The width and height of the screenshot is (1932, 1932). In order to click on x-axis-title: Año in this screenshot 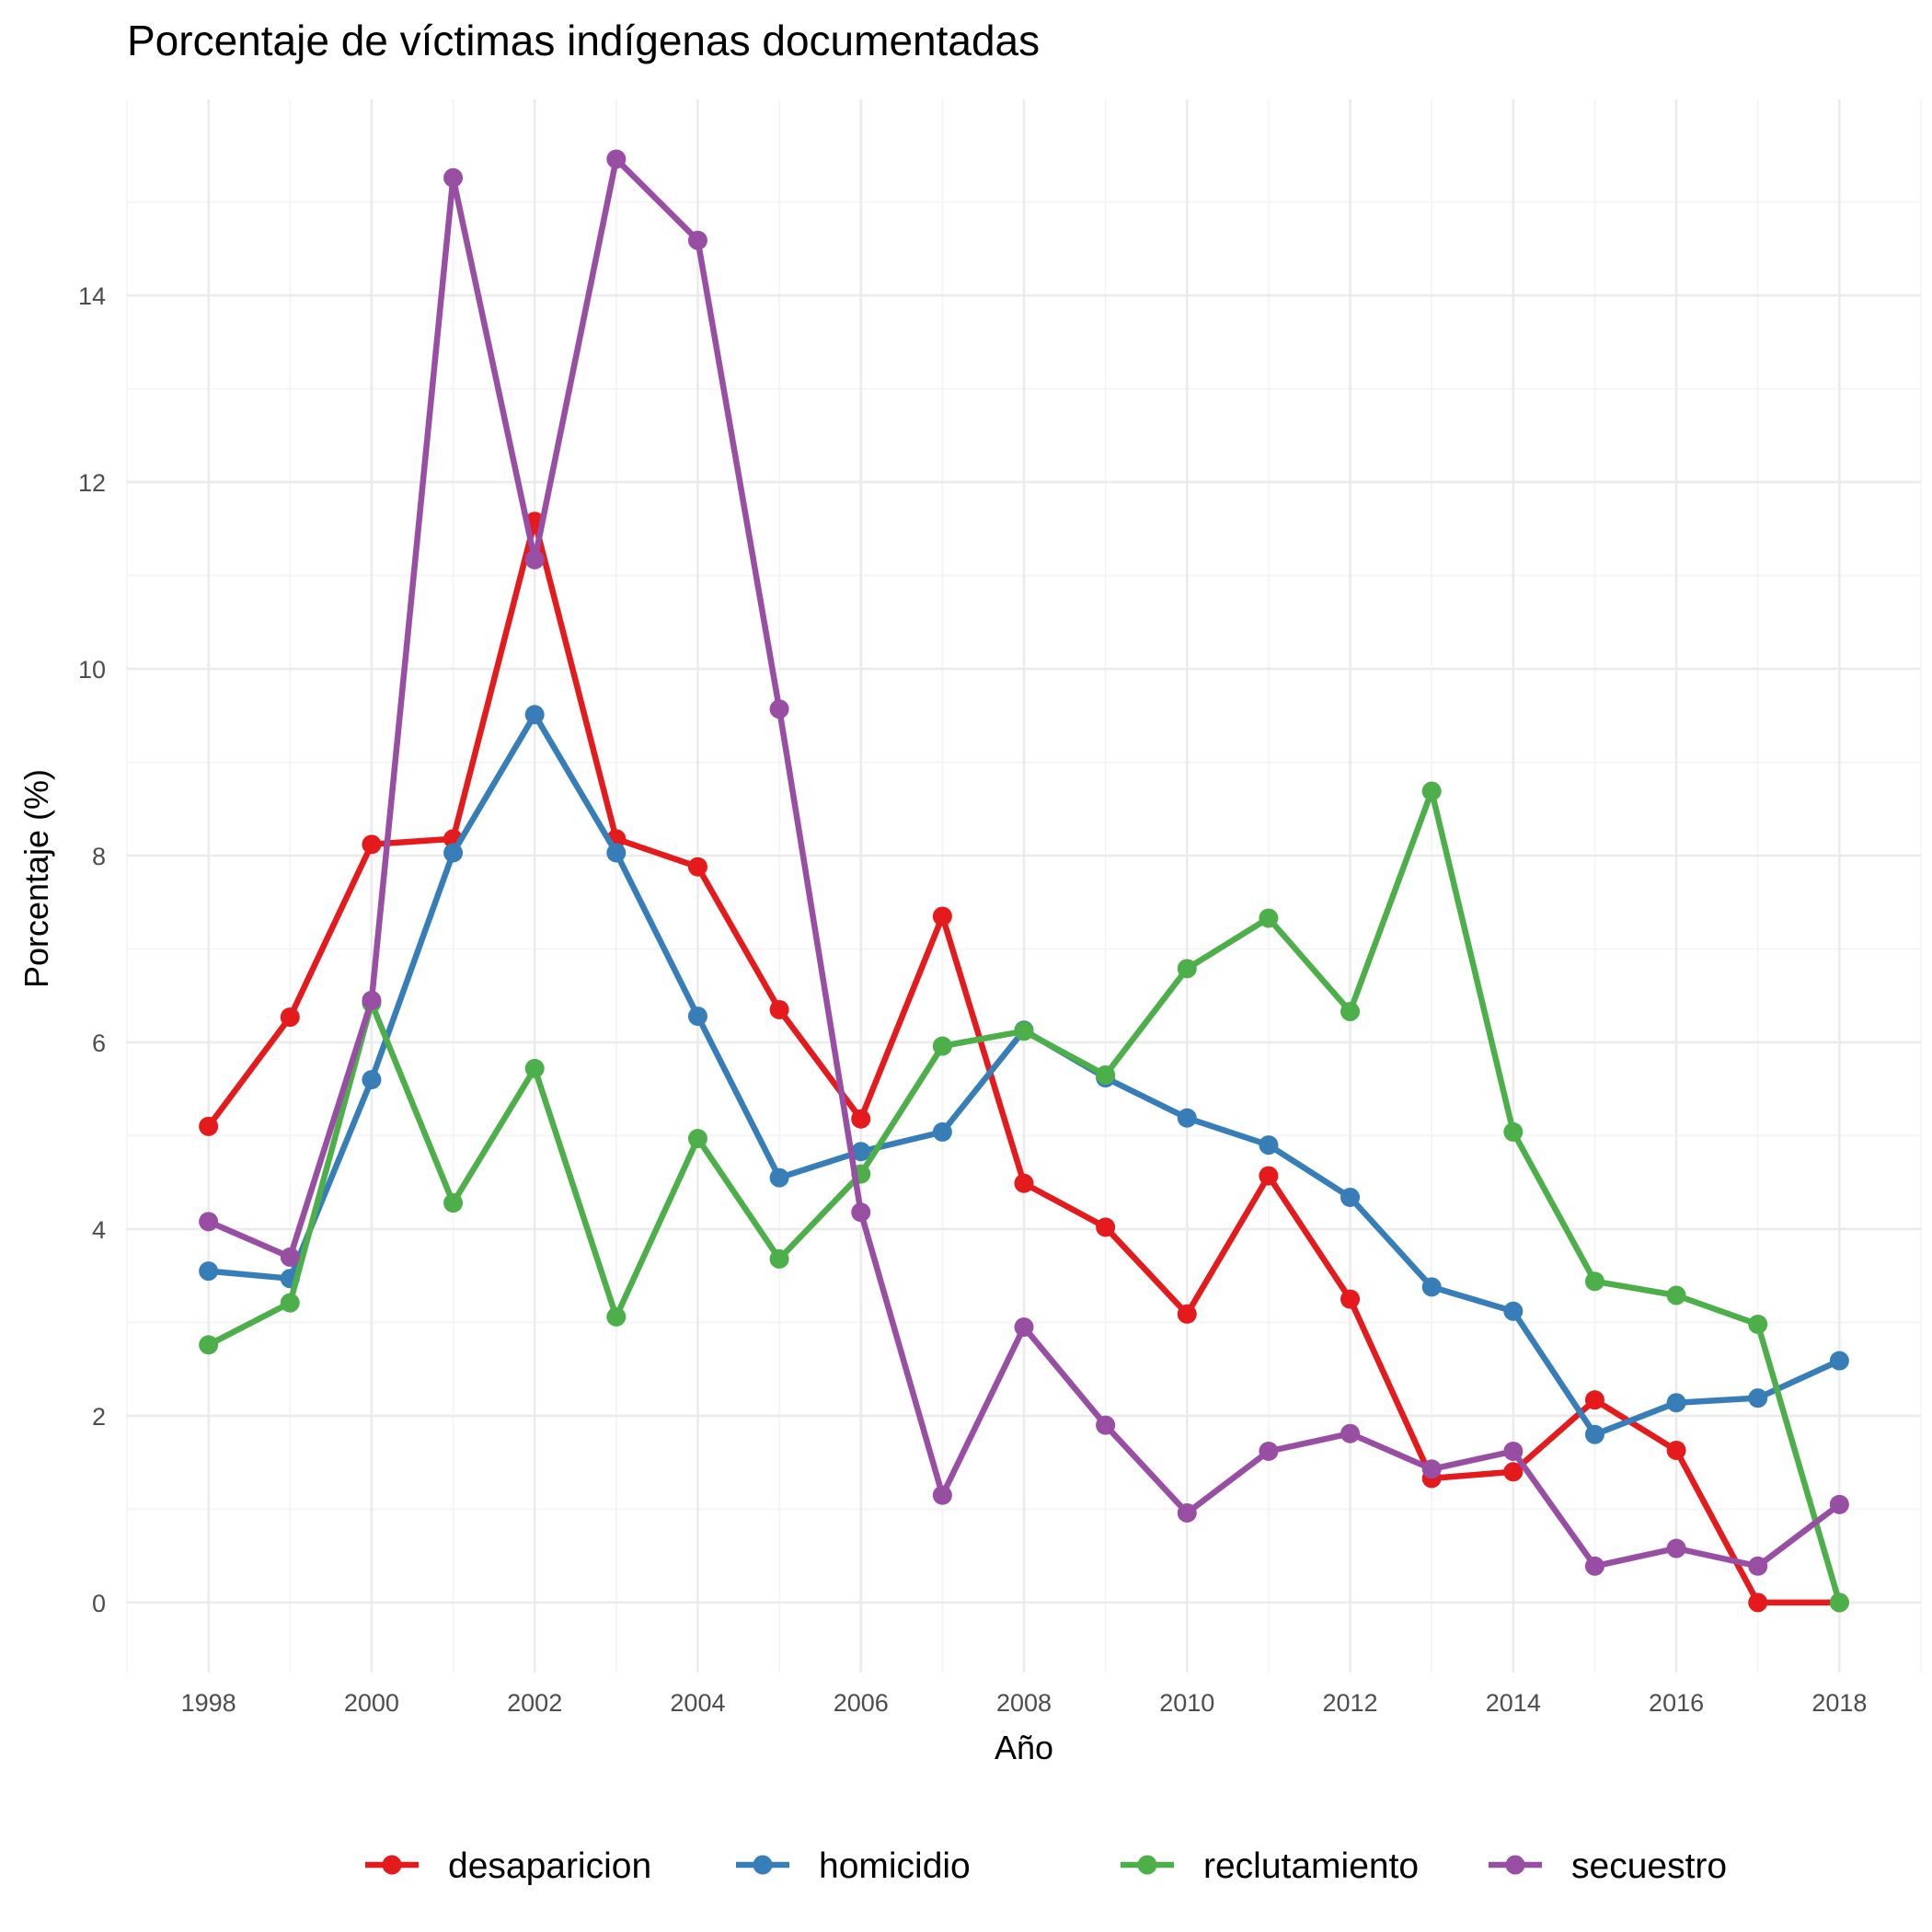, I will do `click(1024, 1747)`.